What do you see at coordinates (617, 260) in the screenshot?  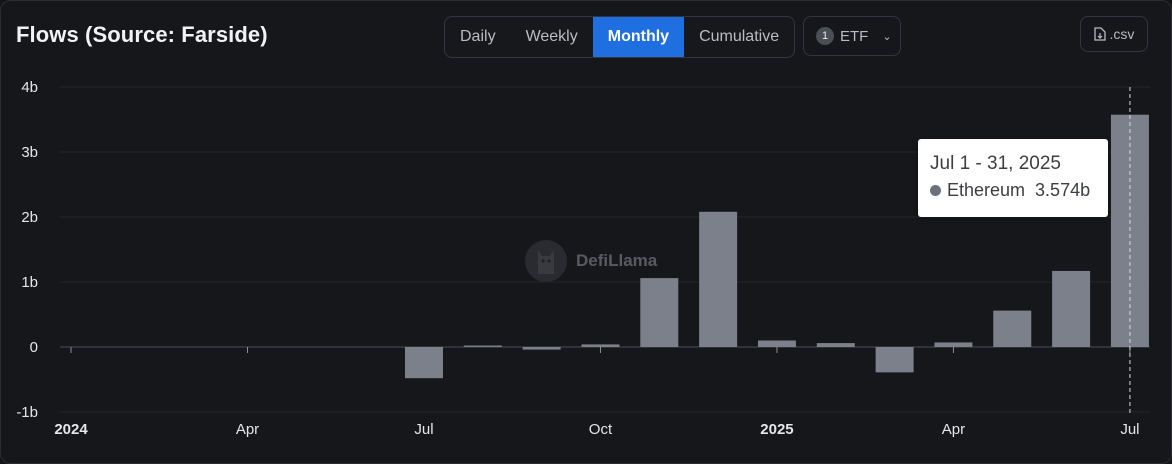 I see `watermark-text: DefiLlama` at bounding box center [617, 260].